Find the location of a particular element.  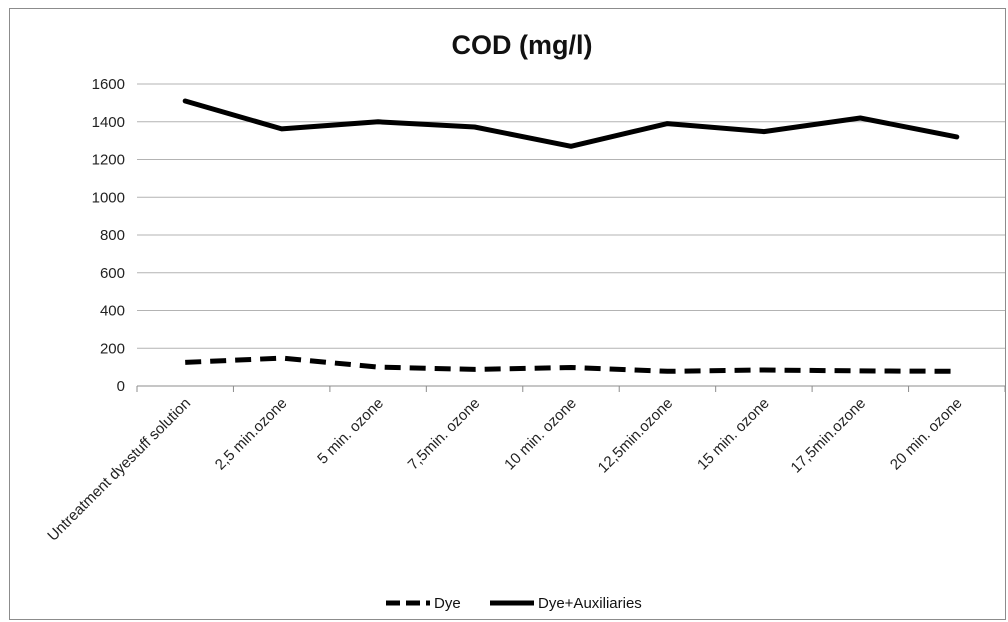

series-line-dye is located at coordinates (571, 364).